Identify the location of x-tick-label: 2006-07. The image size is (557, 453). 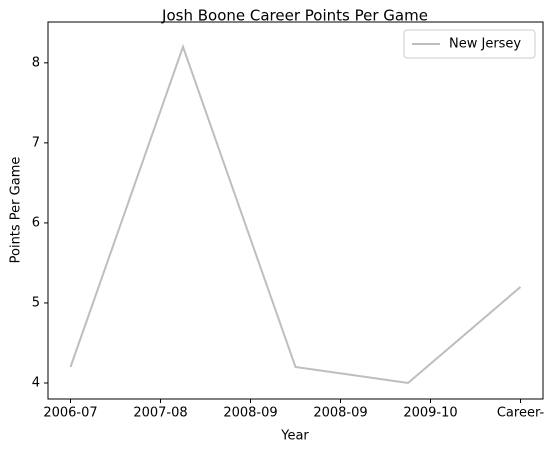
(70, 413).